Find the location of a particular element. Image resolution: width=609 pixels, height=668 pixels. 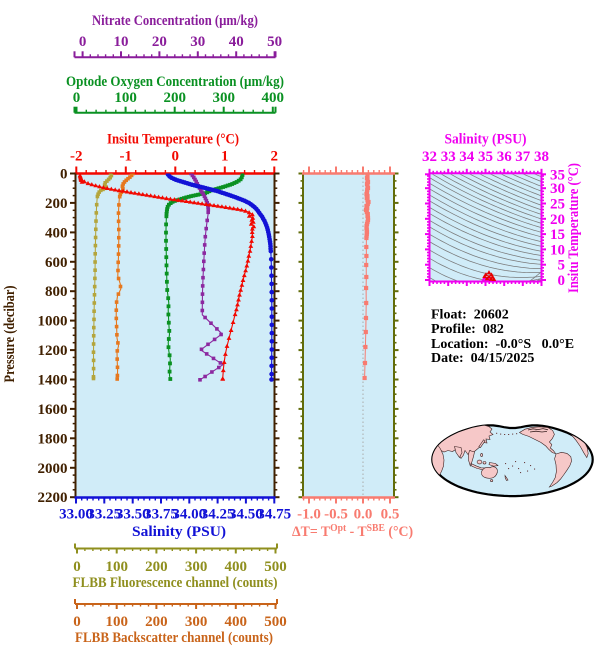

svg-text: -2 is located at coordinates (76, 157).